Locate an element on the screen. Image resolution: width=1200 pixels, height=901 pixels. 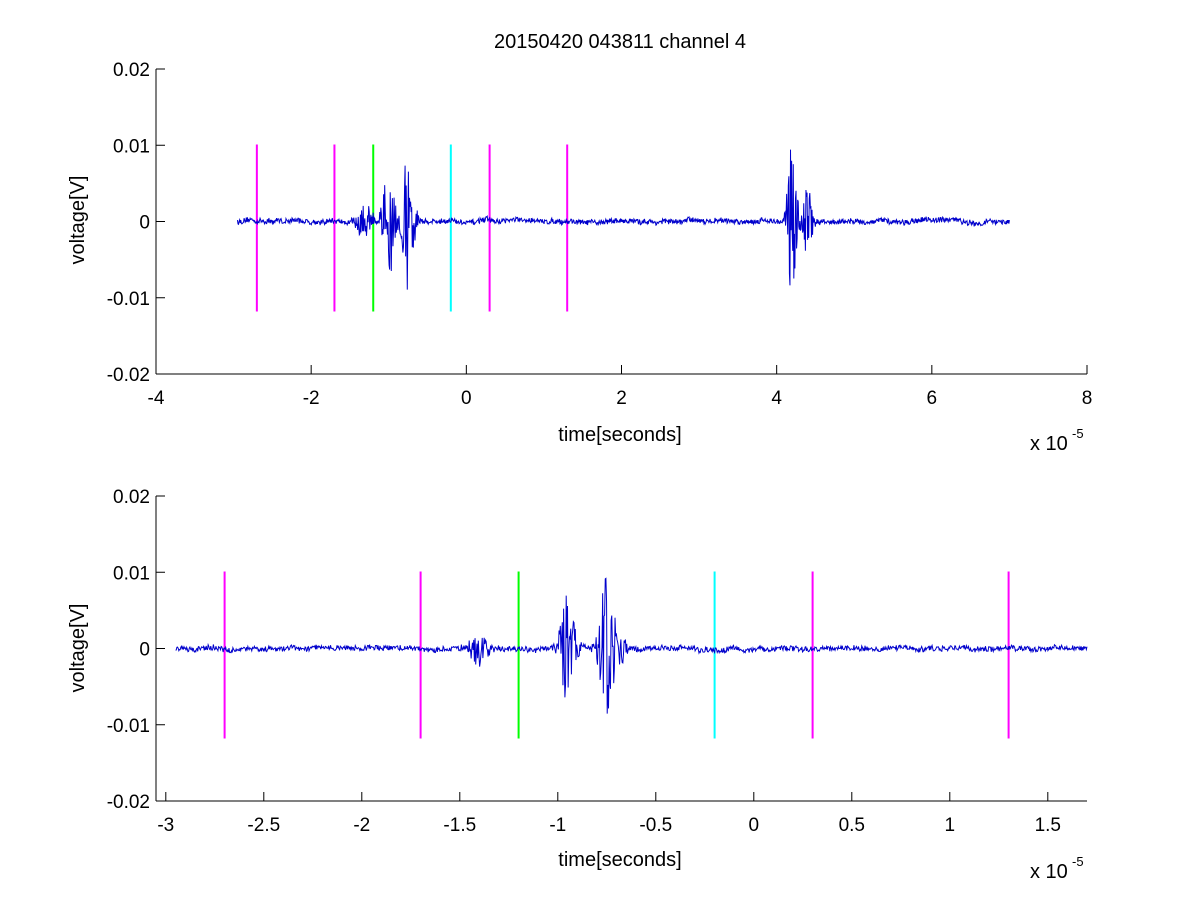
x-tick-label: 0.5 is located at coordinates (852, 825).